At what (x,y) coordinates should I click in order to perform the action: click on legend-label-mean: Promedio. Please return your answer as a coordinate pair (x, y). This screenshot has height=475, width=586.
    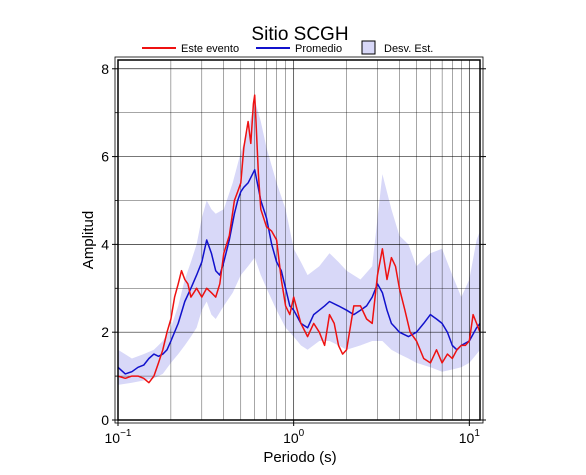
    Looking at the image, I should click on (318, 49).